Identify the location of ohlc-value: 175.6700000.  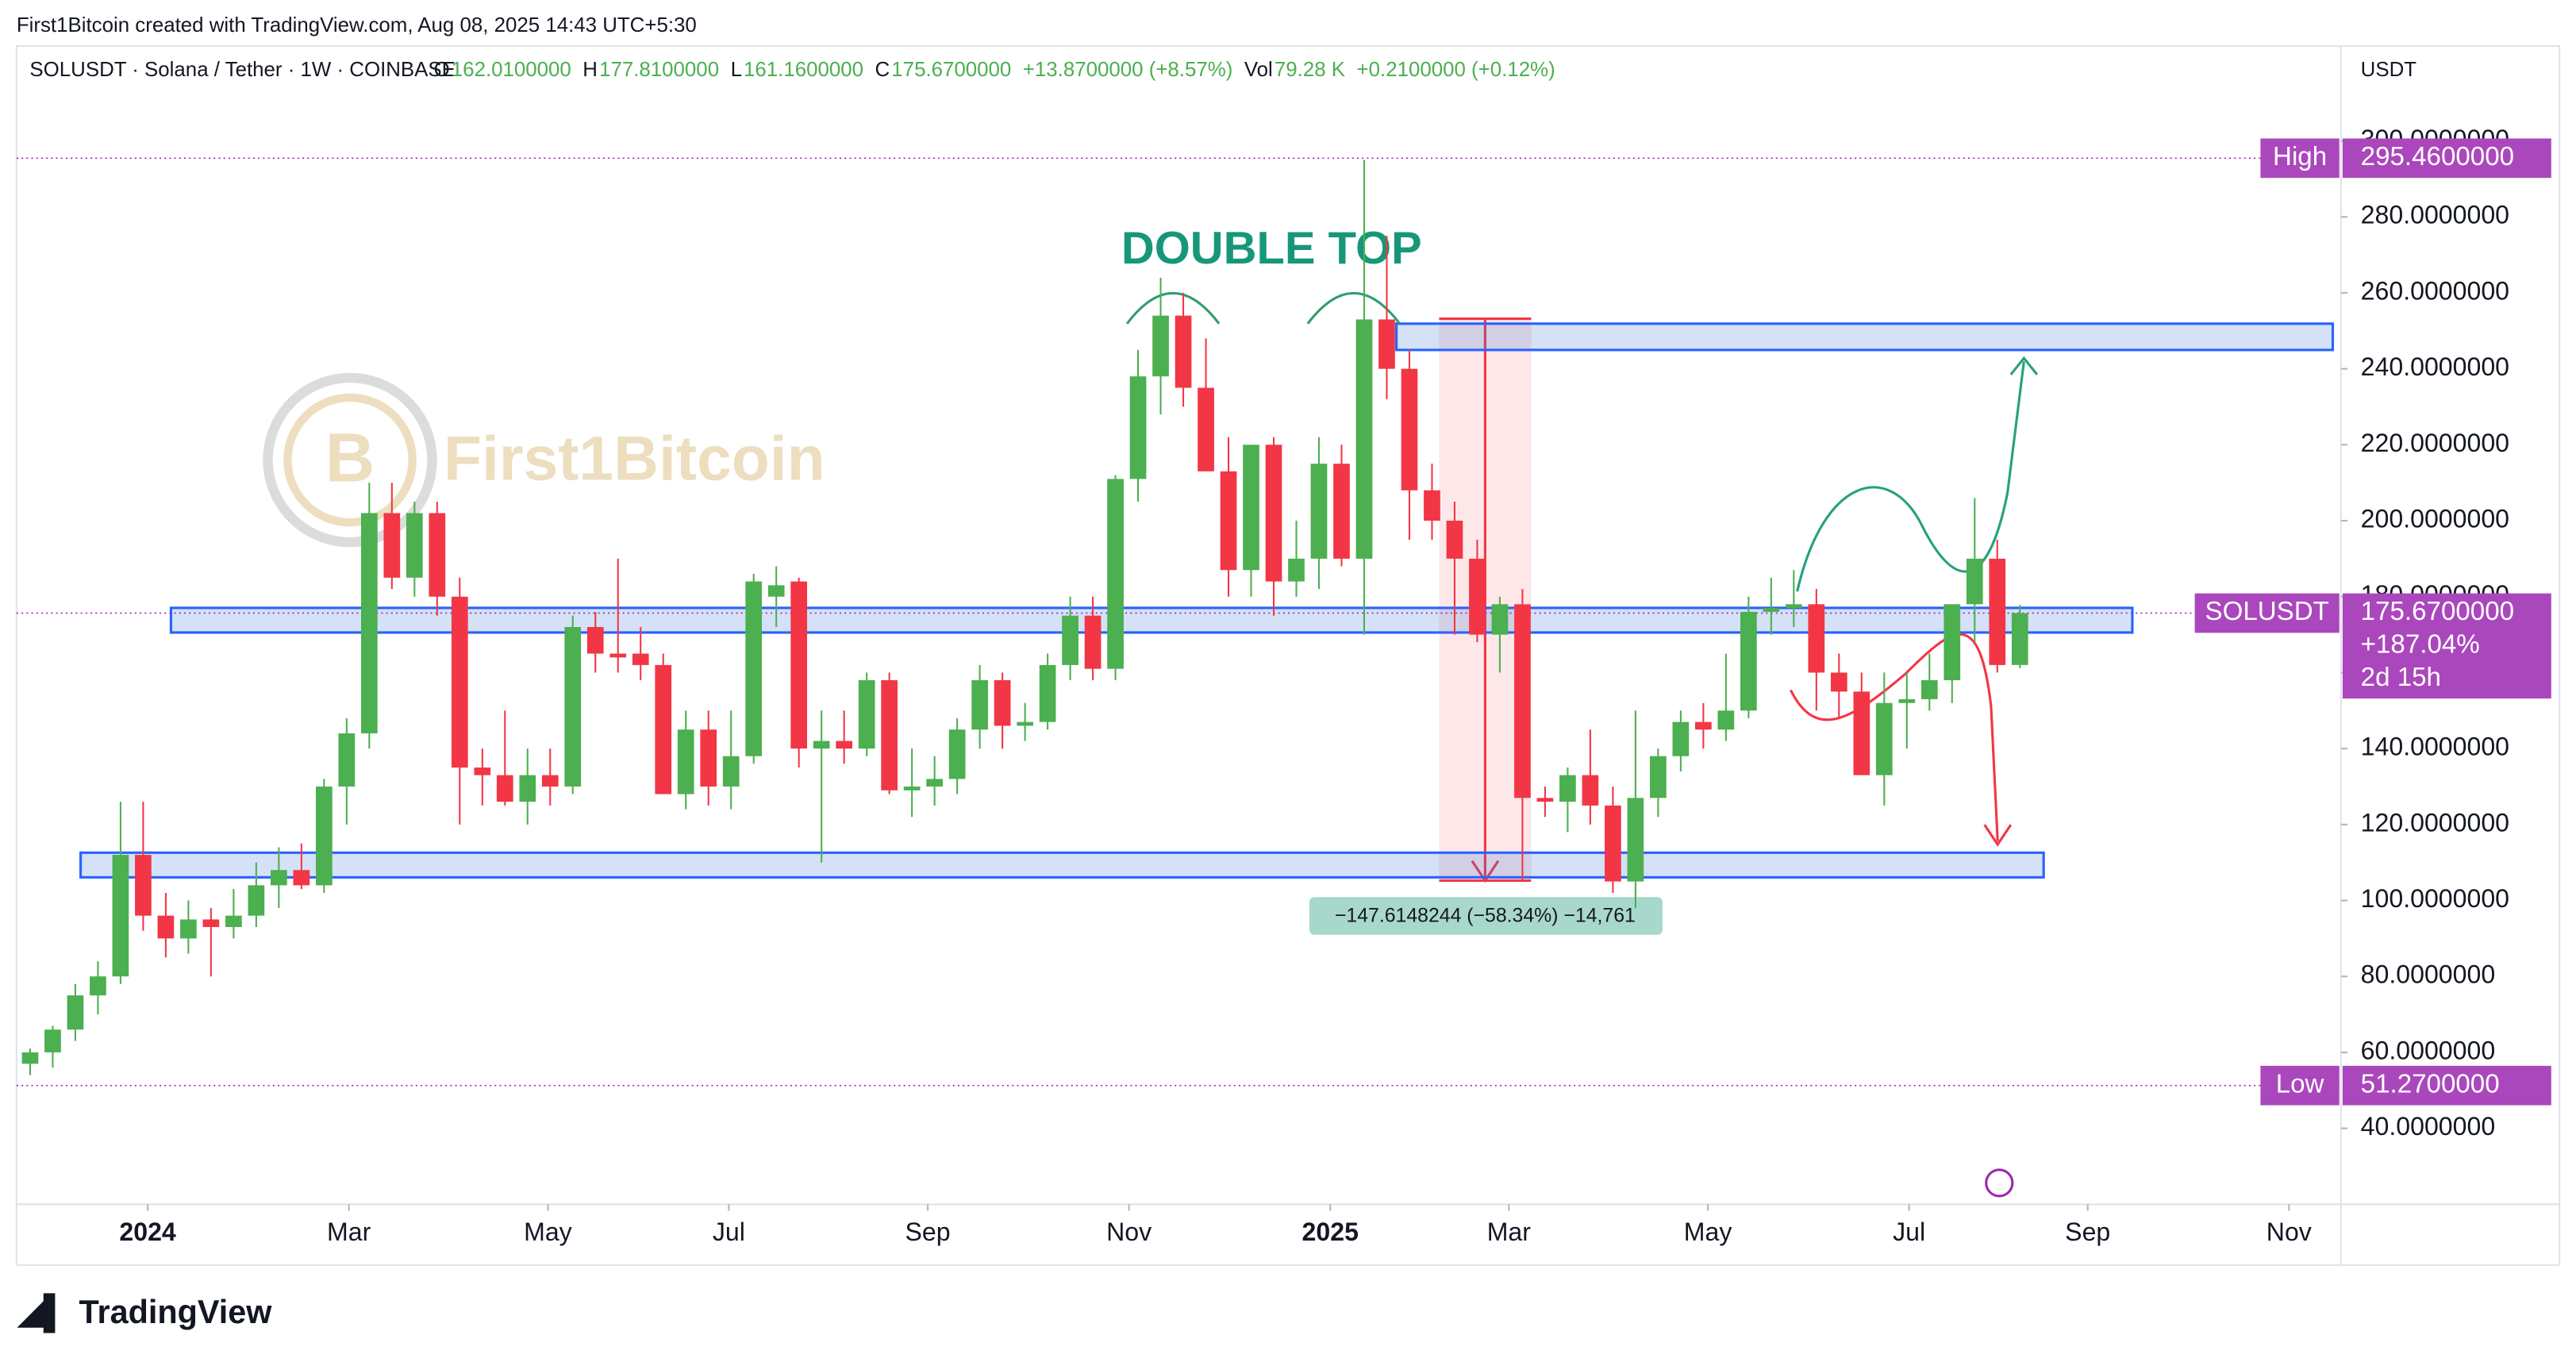
(951, 70).